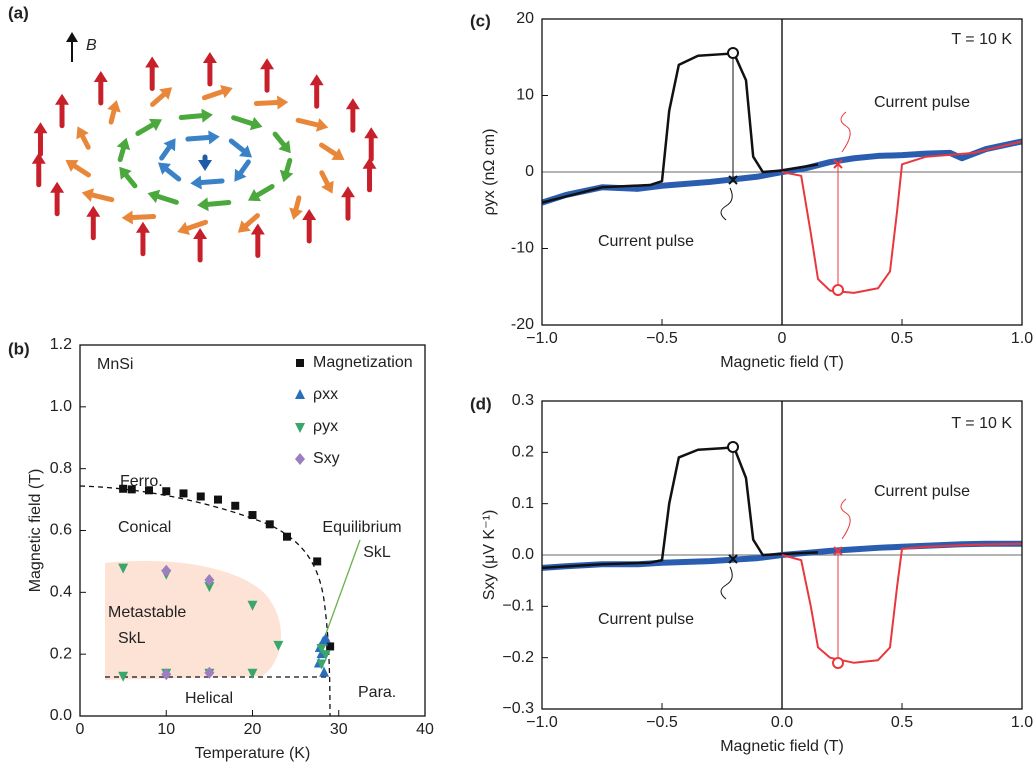 This screenshot has height=773, width=1036. Describe the element at coordinates (981, 39) in the screenshot. I see `annotation: T = 10 K` at that location.